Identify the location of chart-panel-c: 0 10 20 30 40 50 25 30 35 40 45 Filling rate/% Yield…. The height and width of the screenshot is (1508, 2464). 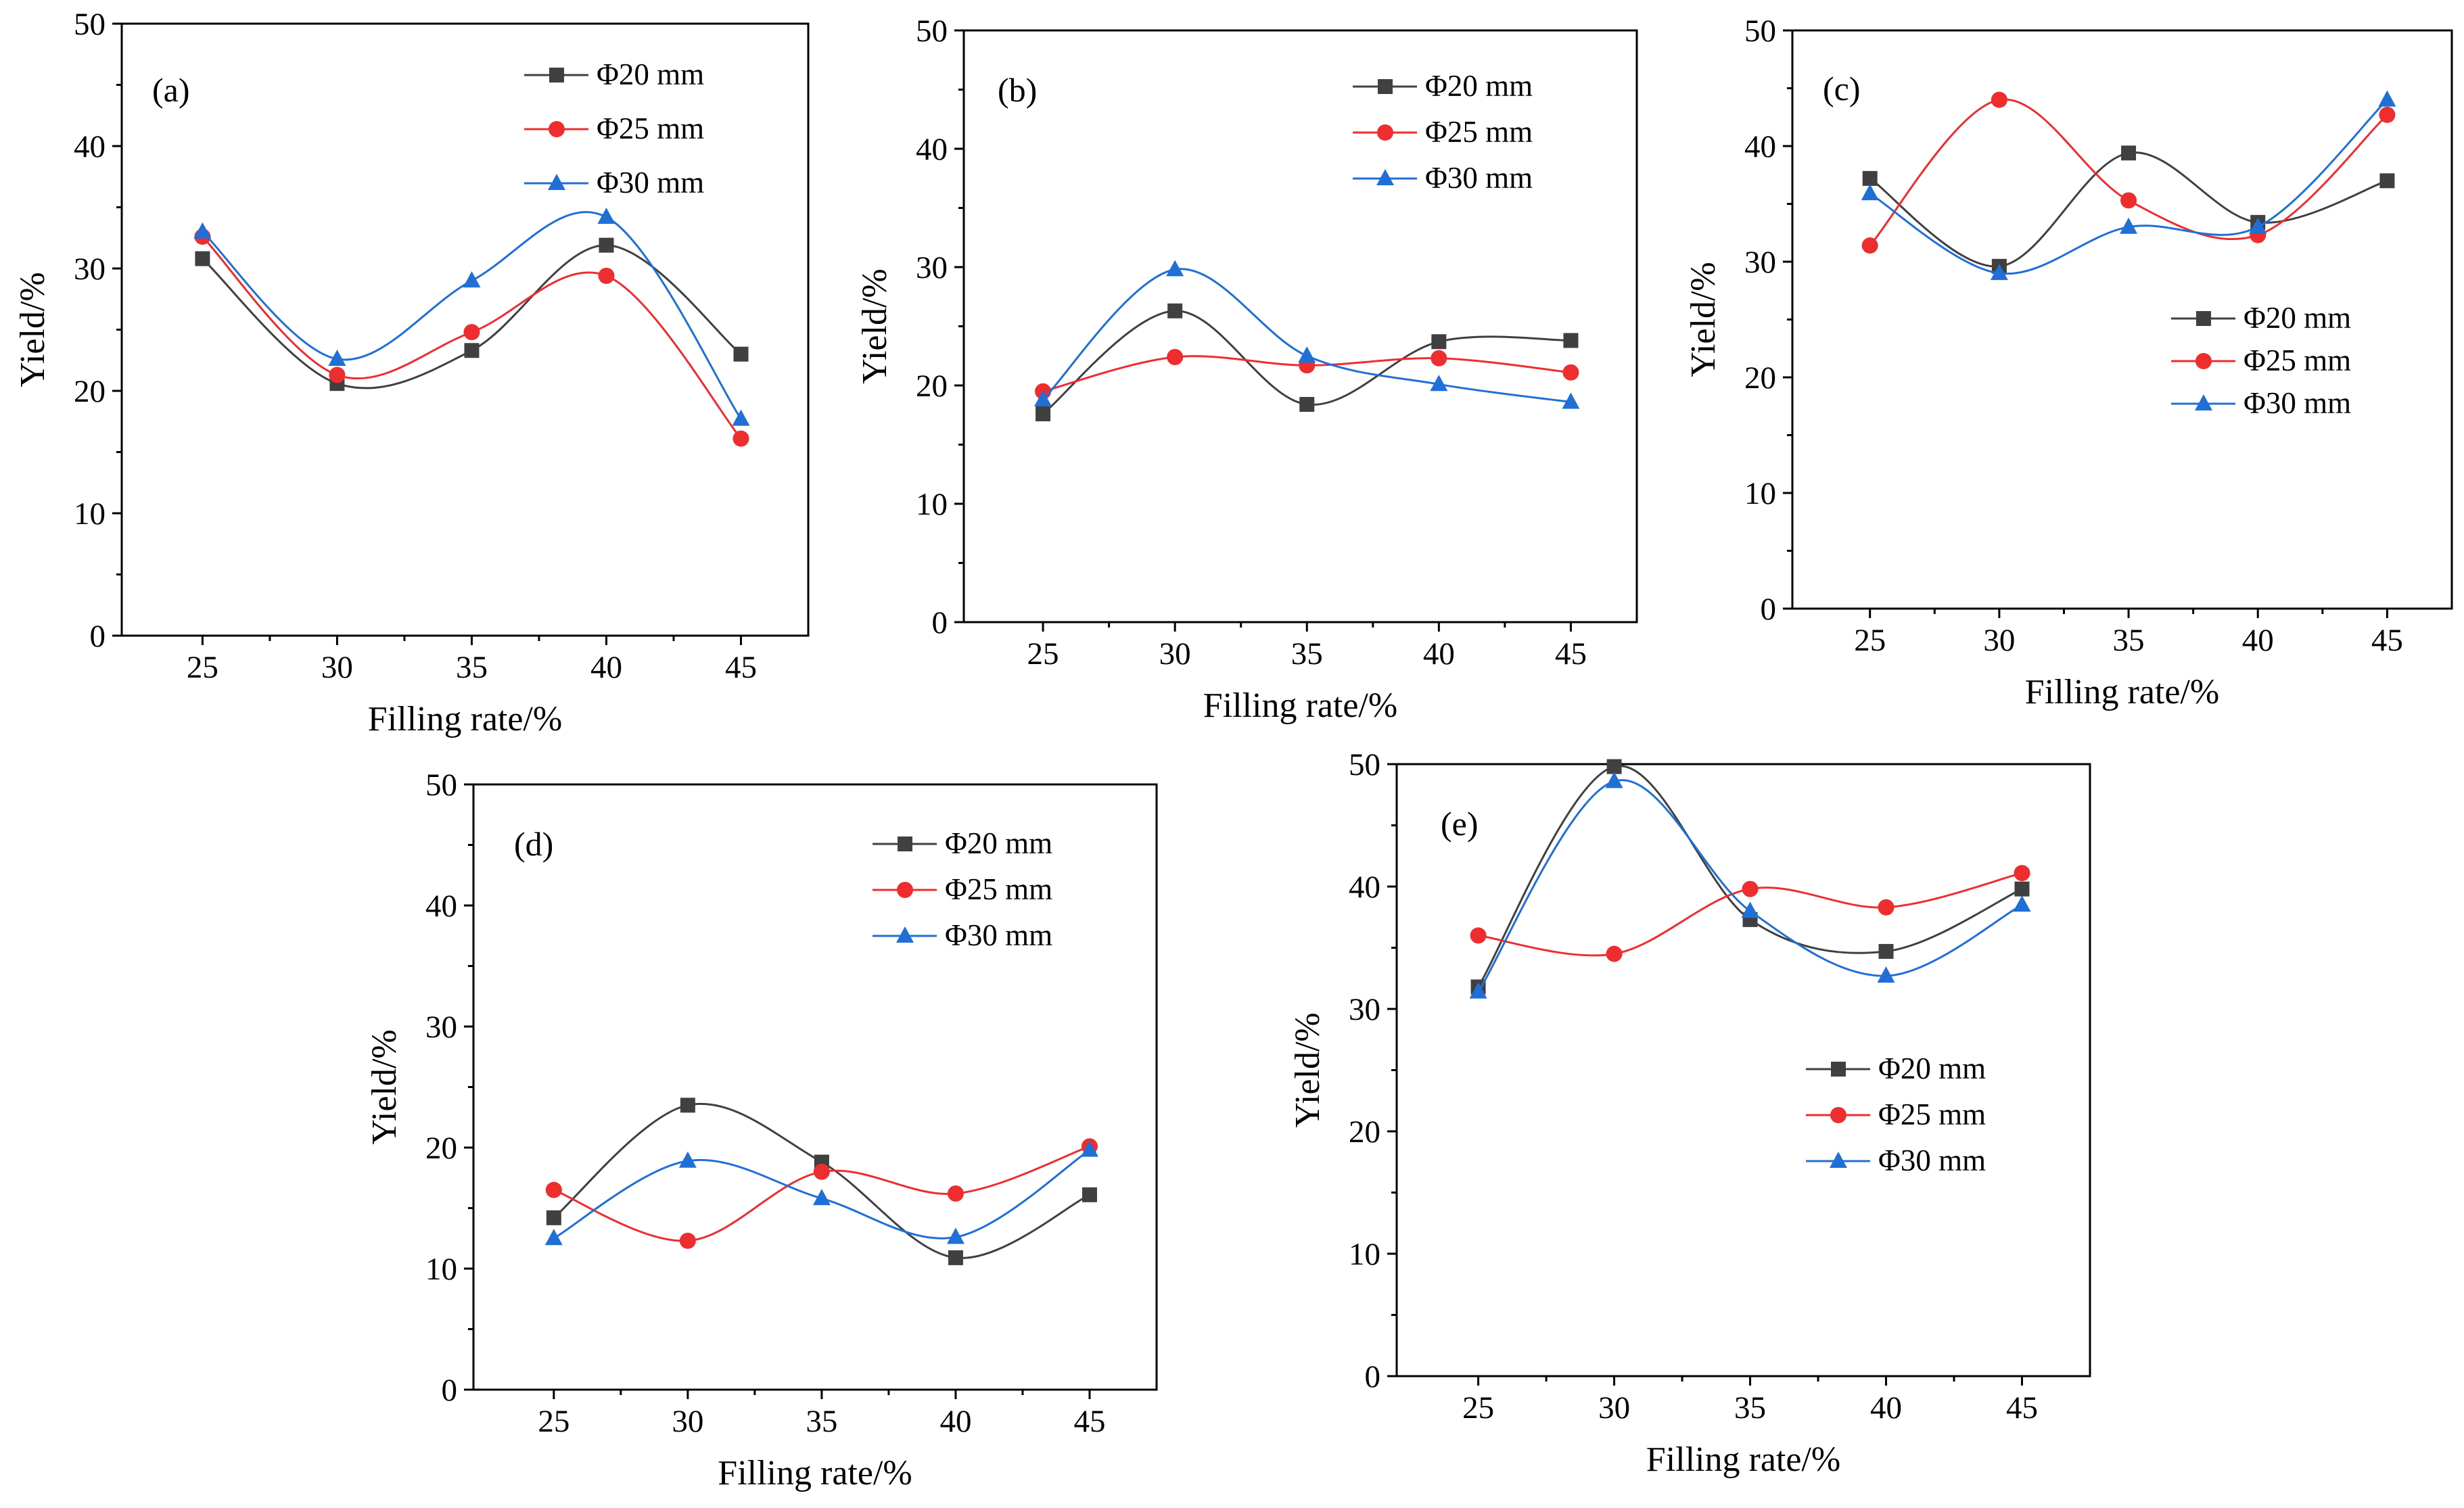
(2068, 363).